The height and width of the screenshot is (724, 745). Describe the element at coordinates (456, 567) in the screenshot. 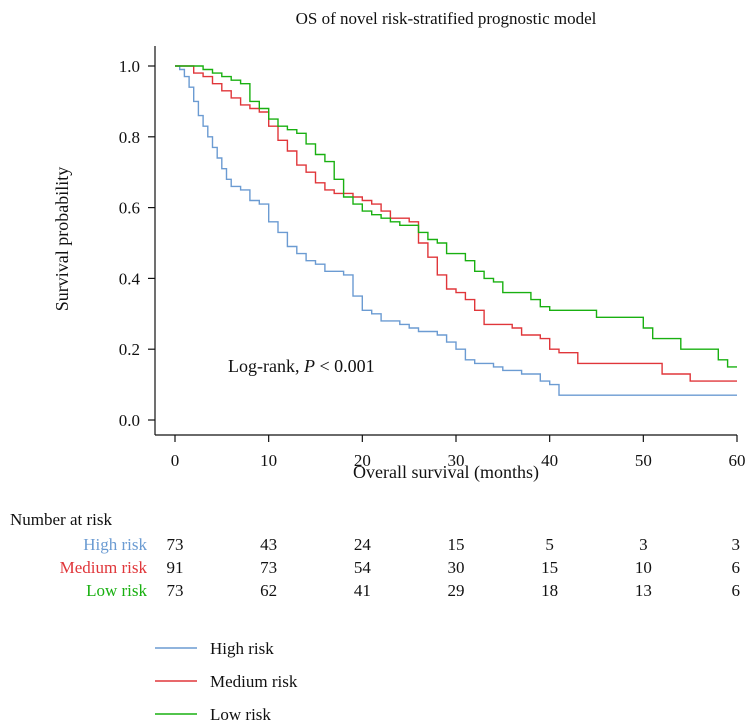

I see `risk-count: 30` at that location.